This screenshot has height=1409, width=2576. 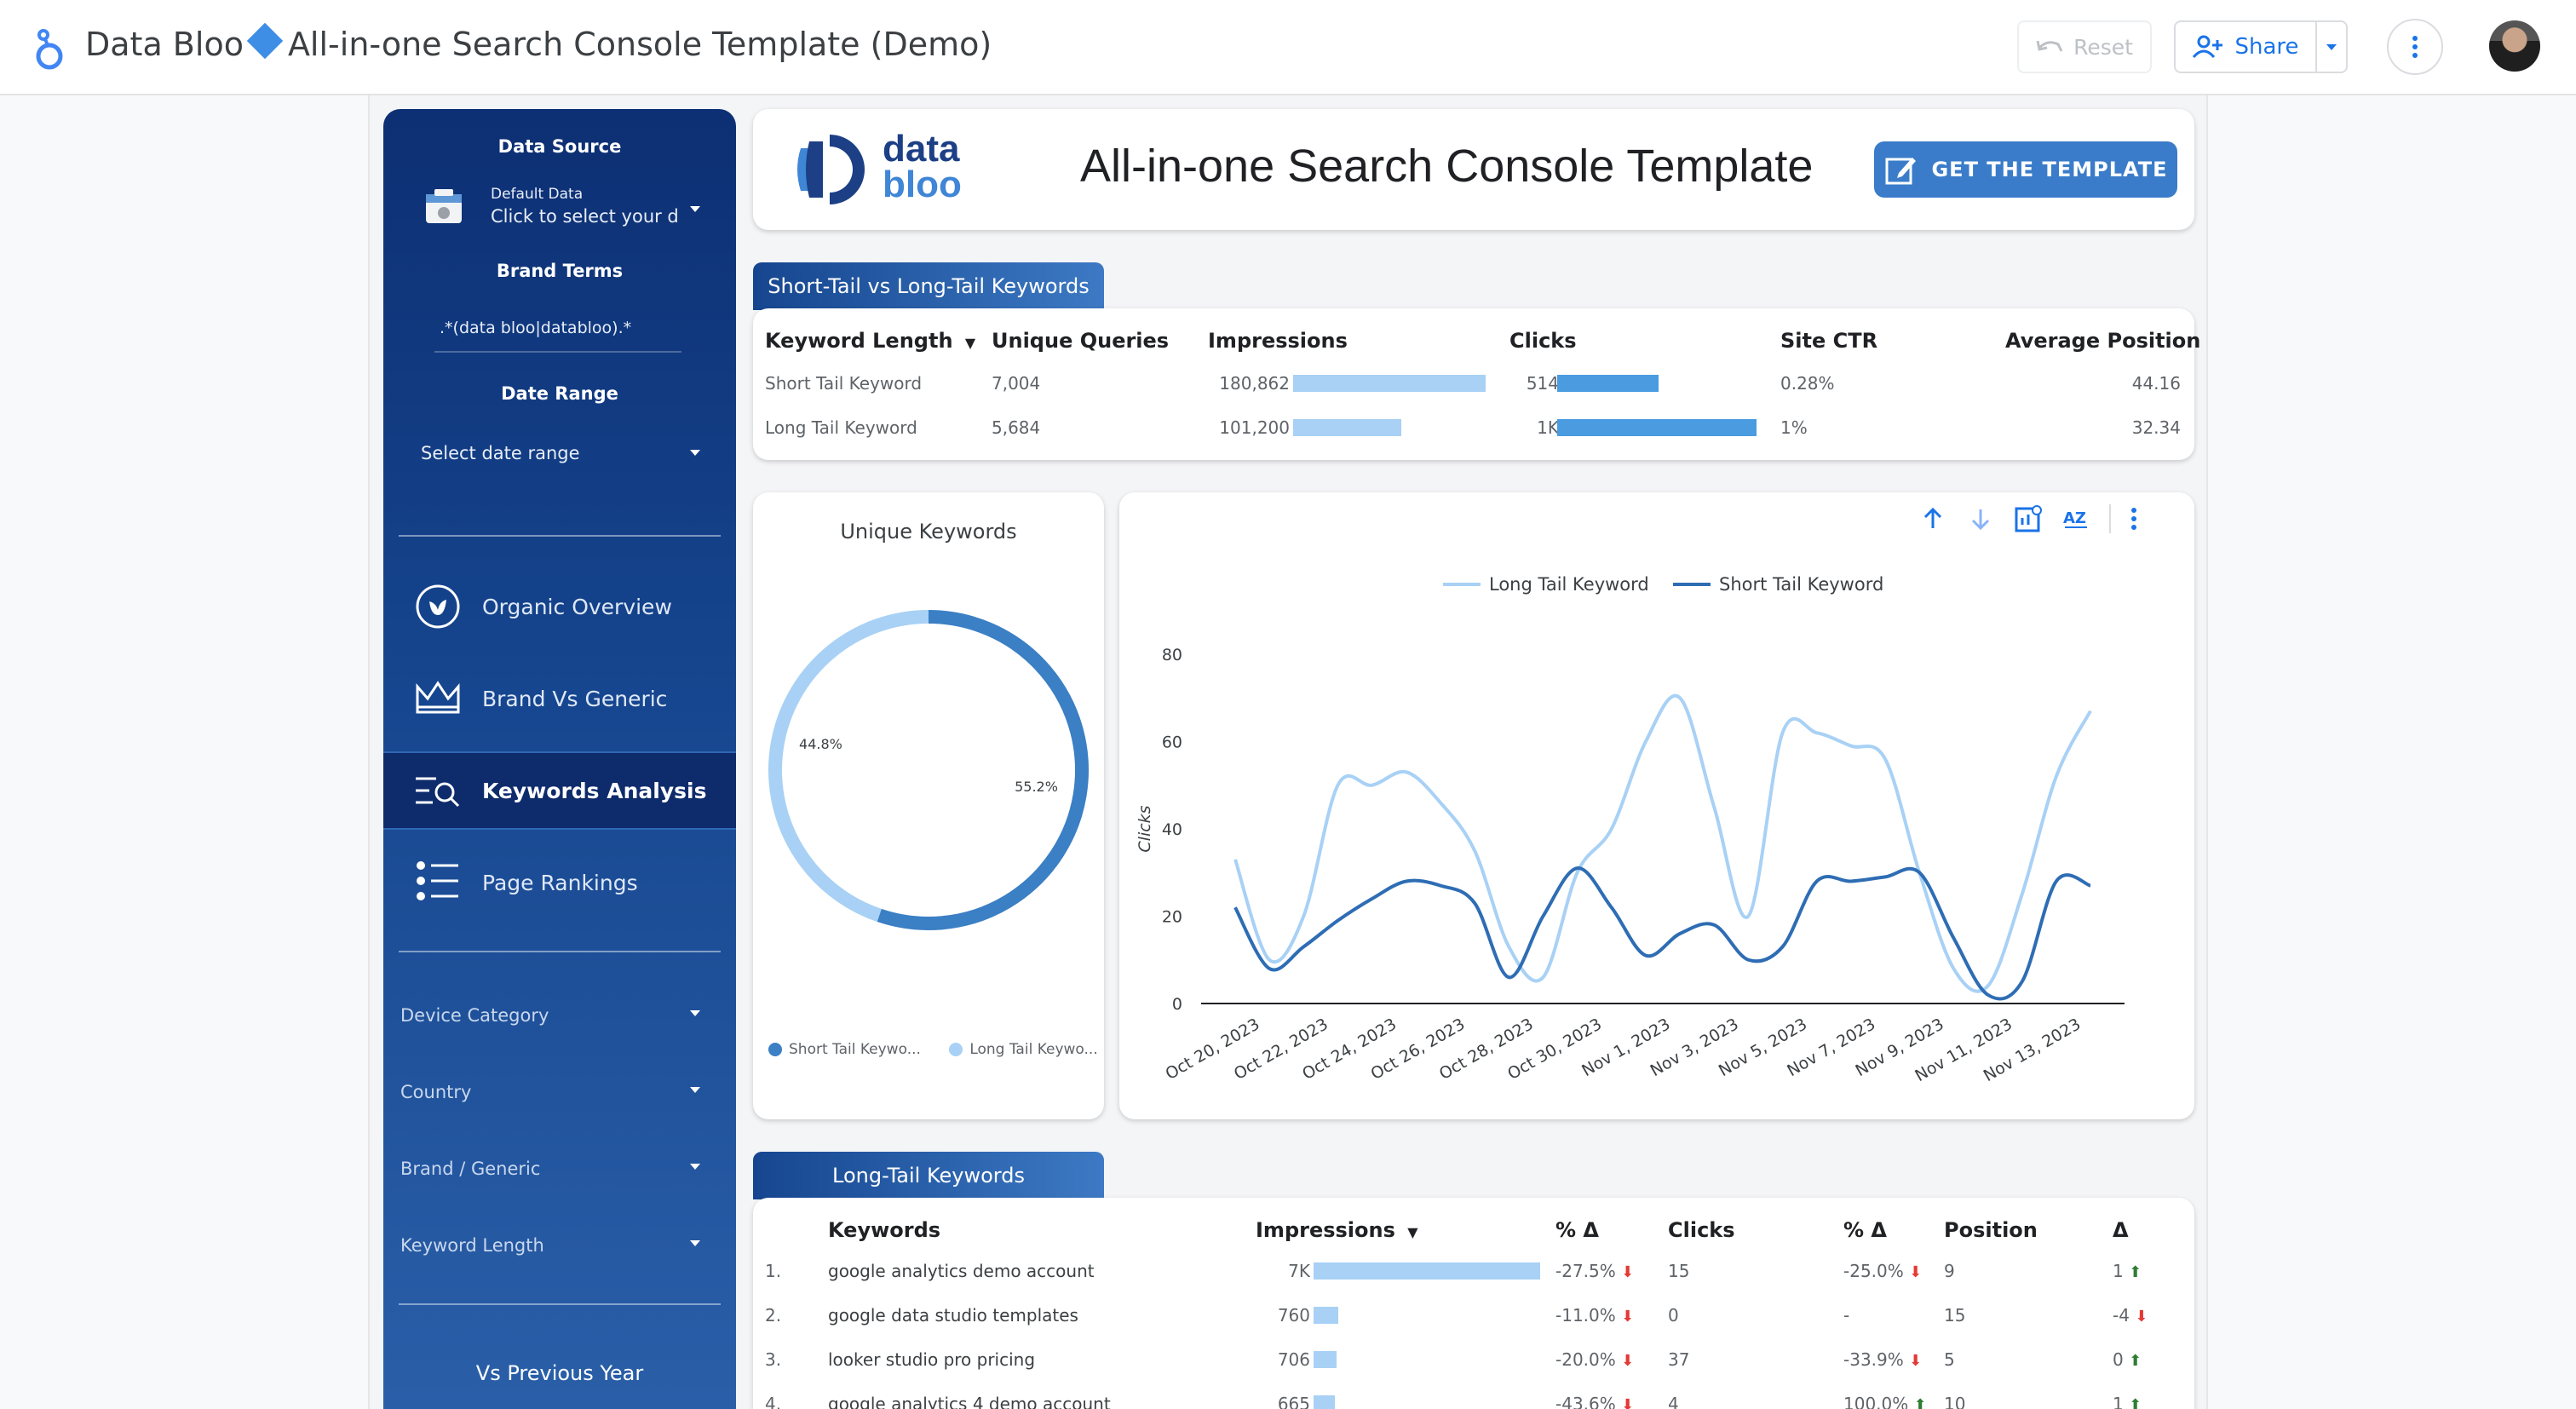 I want to click on nav-keywords-analysis: Keywords Analysis, so click(x=559, y=790).